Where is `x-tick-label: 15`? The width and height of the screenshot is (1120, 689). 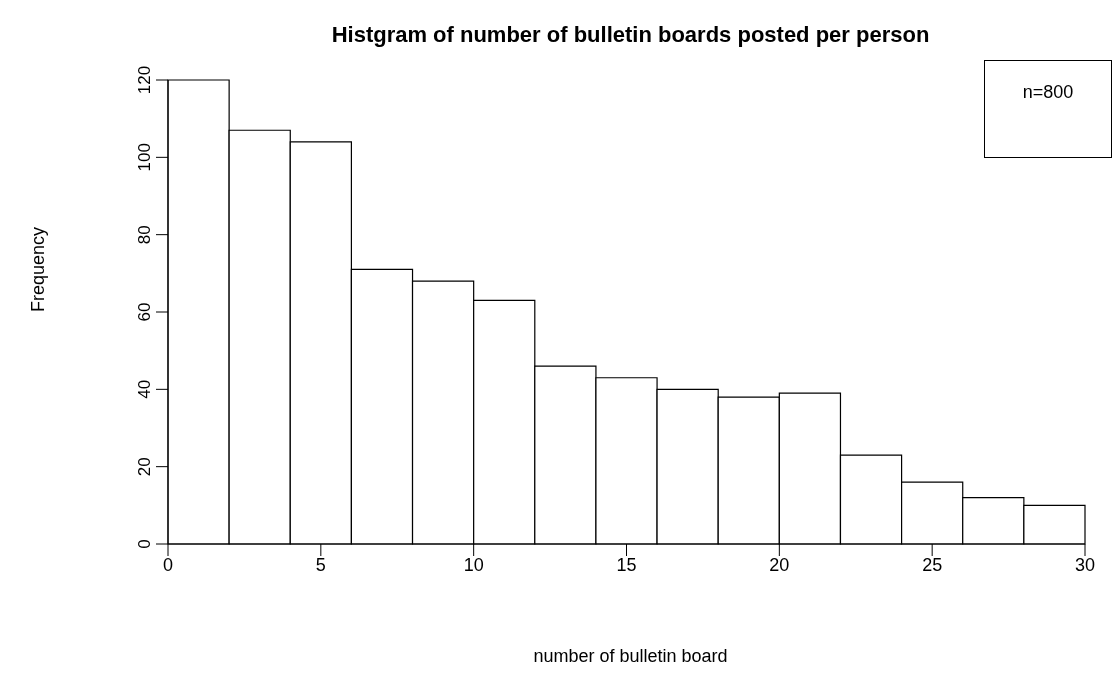
x-tick-label: 15 is located at coordinates (626, 564).